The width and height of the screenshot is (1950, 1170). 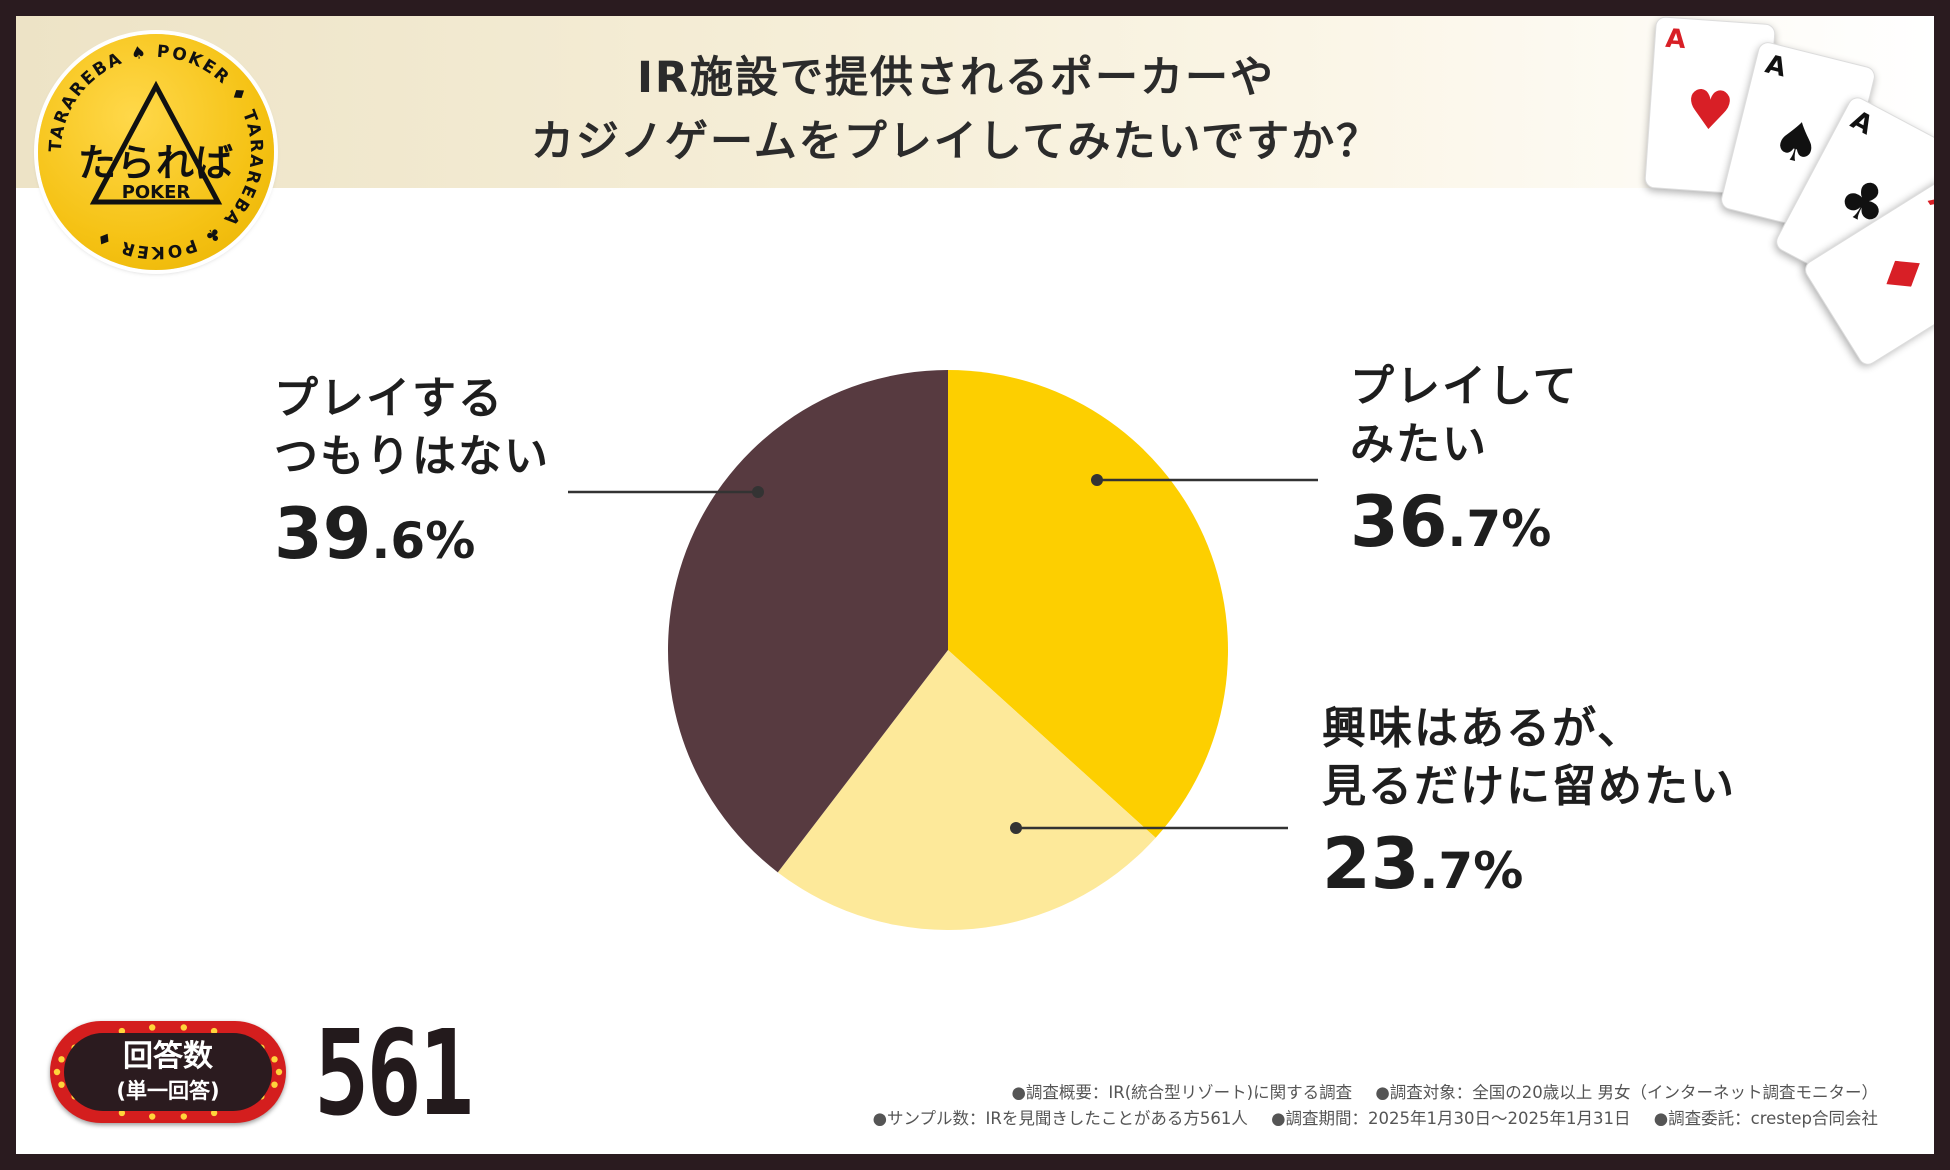 What do you see at coordinates (1419, 444) in the screenshot?
I see `label-want-to-play-line-2: みたい` at bounding box center [1419, 444].